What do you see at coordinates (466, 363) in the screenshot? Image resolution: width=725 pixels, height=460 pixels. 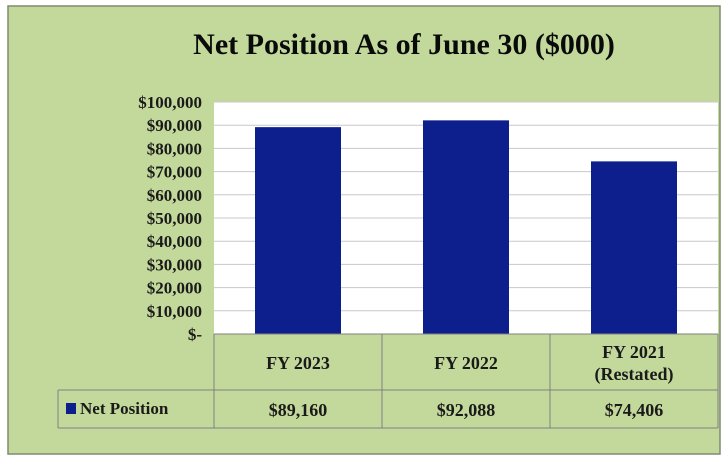 I see `x-category-label: FY 2022` at bounding box center [466, 363].